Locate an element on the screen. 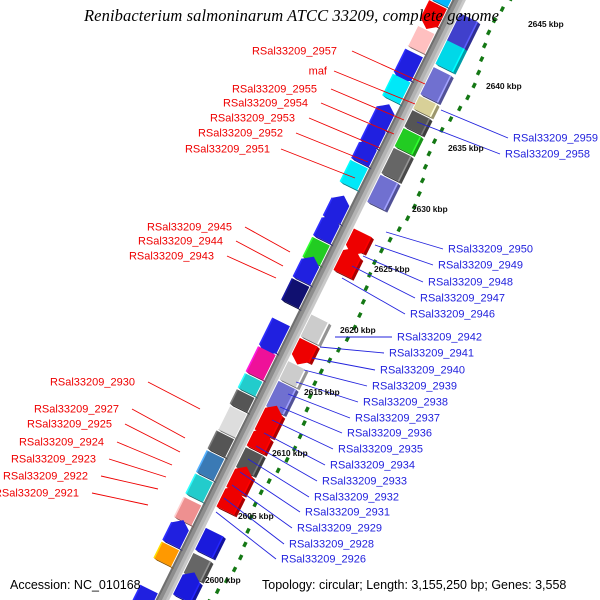 The width and height of the screenshot is (600, 600). gene-label: RSal33209_2958 is located at coordinates (548, 154).